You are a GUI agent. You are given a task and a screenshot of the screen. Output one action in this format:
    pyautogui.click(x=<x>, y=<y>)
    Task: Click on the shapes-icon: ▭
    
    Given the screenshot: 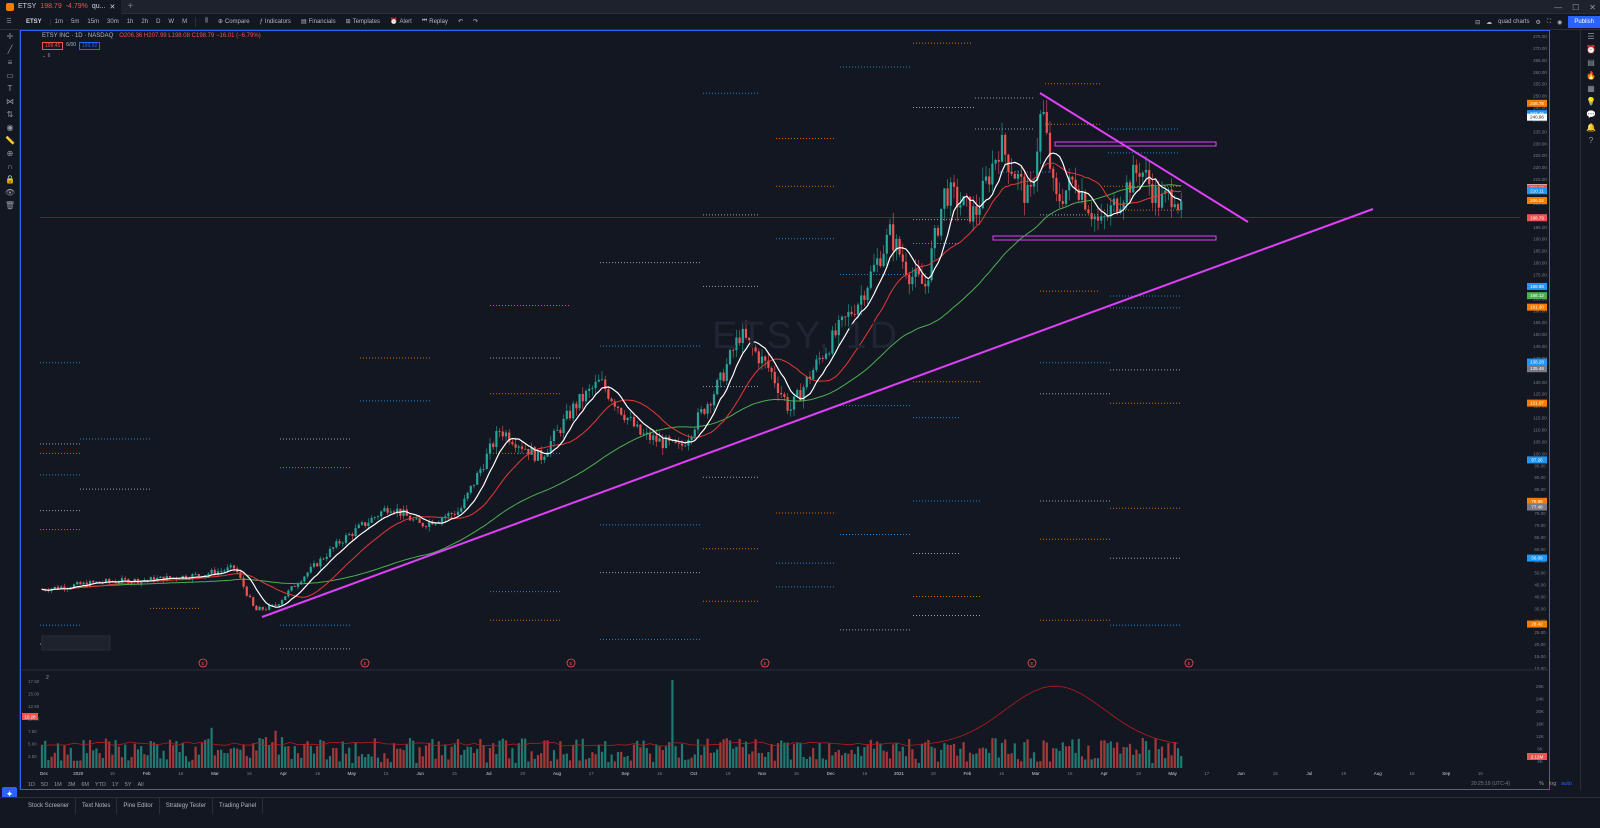 What is the action you would take?
    pyautogui.click(x=10, y=75)
    